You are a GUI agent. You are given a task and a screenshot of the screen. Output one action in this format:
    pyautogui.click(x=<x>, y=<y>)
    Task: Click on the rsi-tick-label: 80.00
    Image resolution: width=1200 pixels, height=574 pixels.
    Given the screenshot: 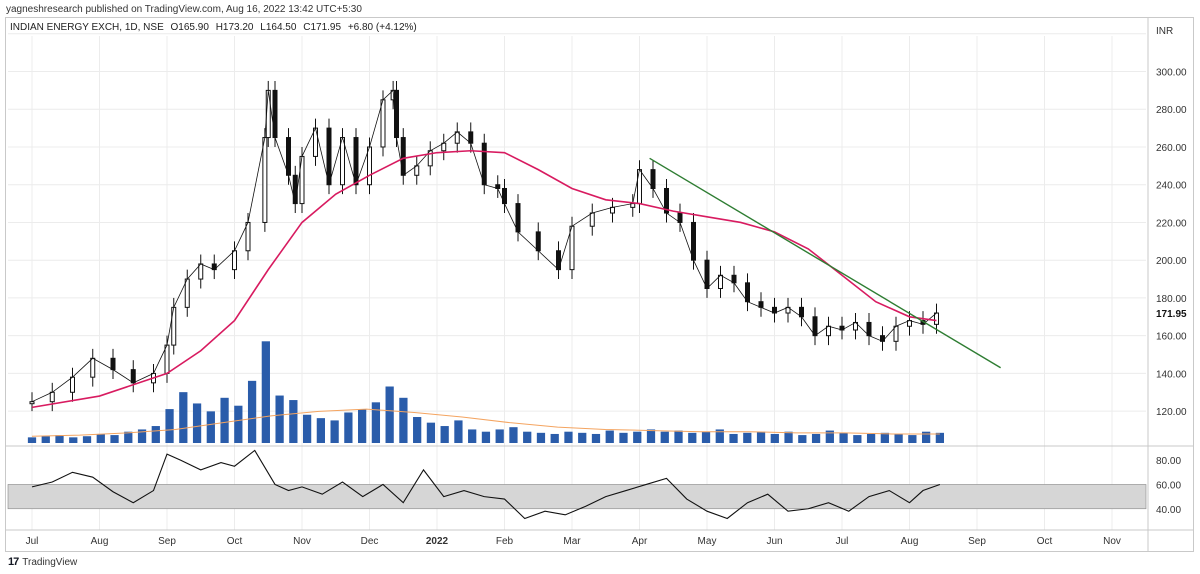 What is the action you would take?
    pyautogui.click(x=1168, y=461)
    